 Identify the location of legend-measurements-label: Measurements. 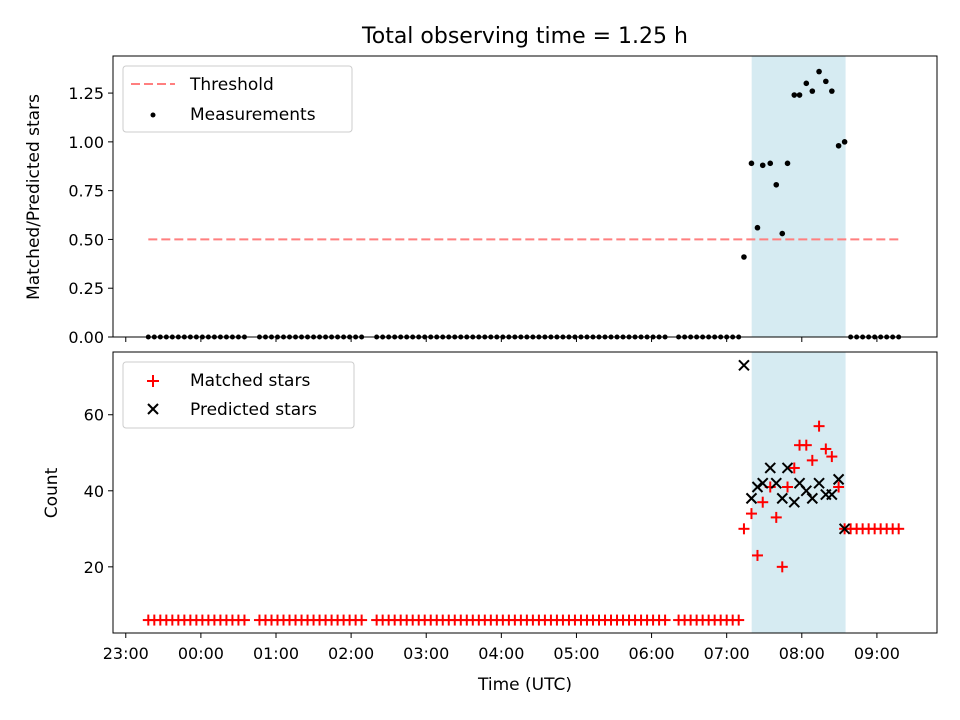
(253, 115).